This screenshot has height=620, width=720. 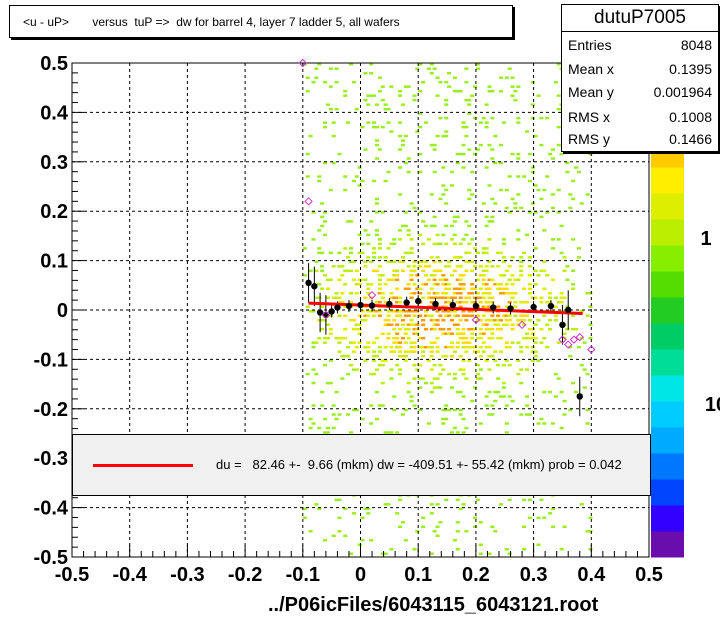 I want to click on x-tick-label: 0.4, so click(x=591, y=575).